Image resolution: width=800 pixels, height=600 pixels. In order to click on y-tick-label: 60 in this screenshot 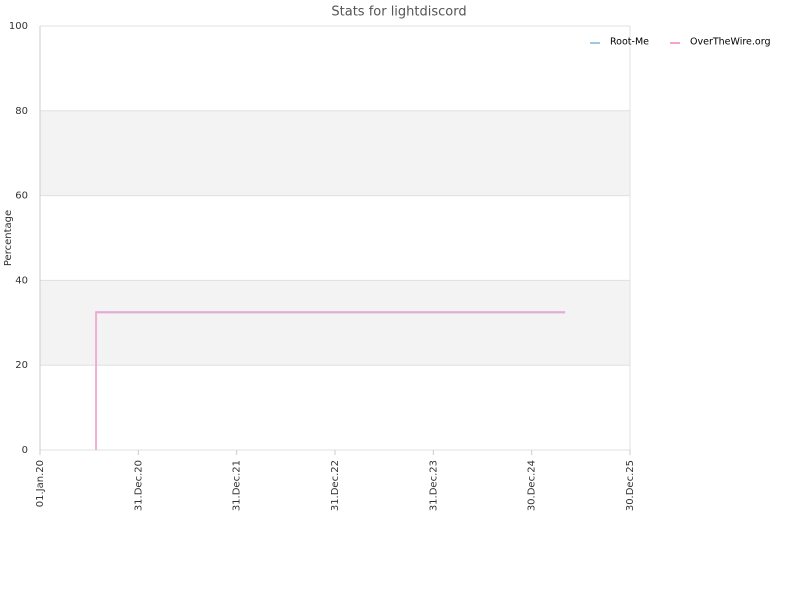, I will do `click(21, 196)`.